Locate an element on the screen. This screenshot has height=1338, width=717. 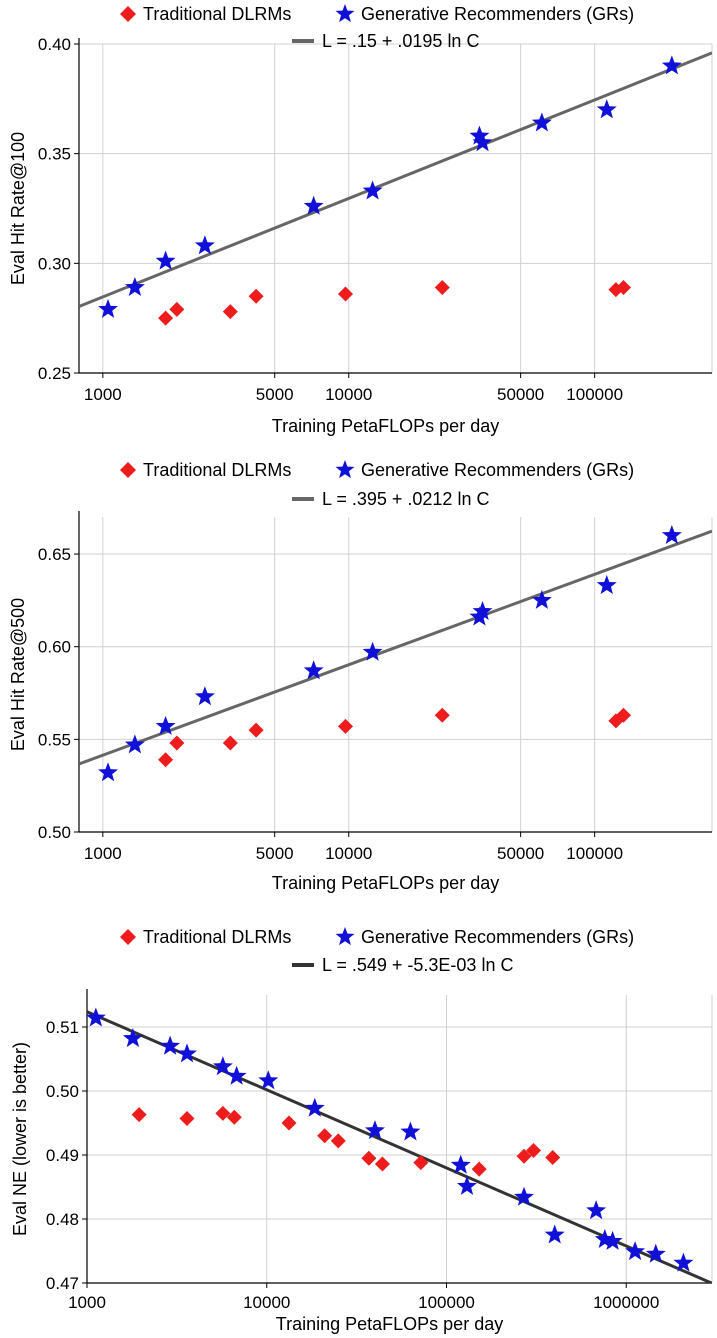
y-tick-label: 0.25 is located at coordinates (54, 373).